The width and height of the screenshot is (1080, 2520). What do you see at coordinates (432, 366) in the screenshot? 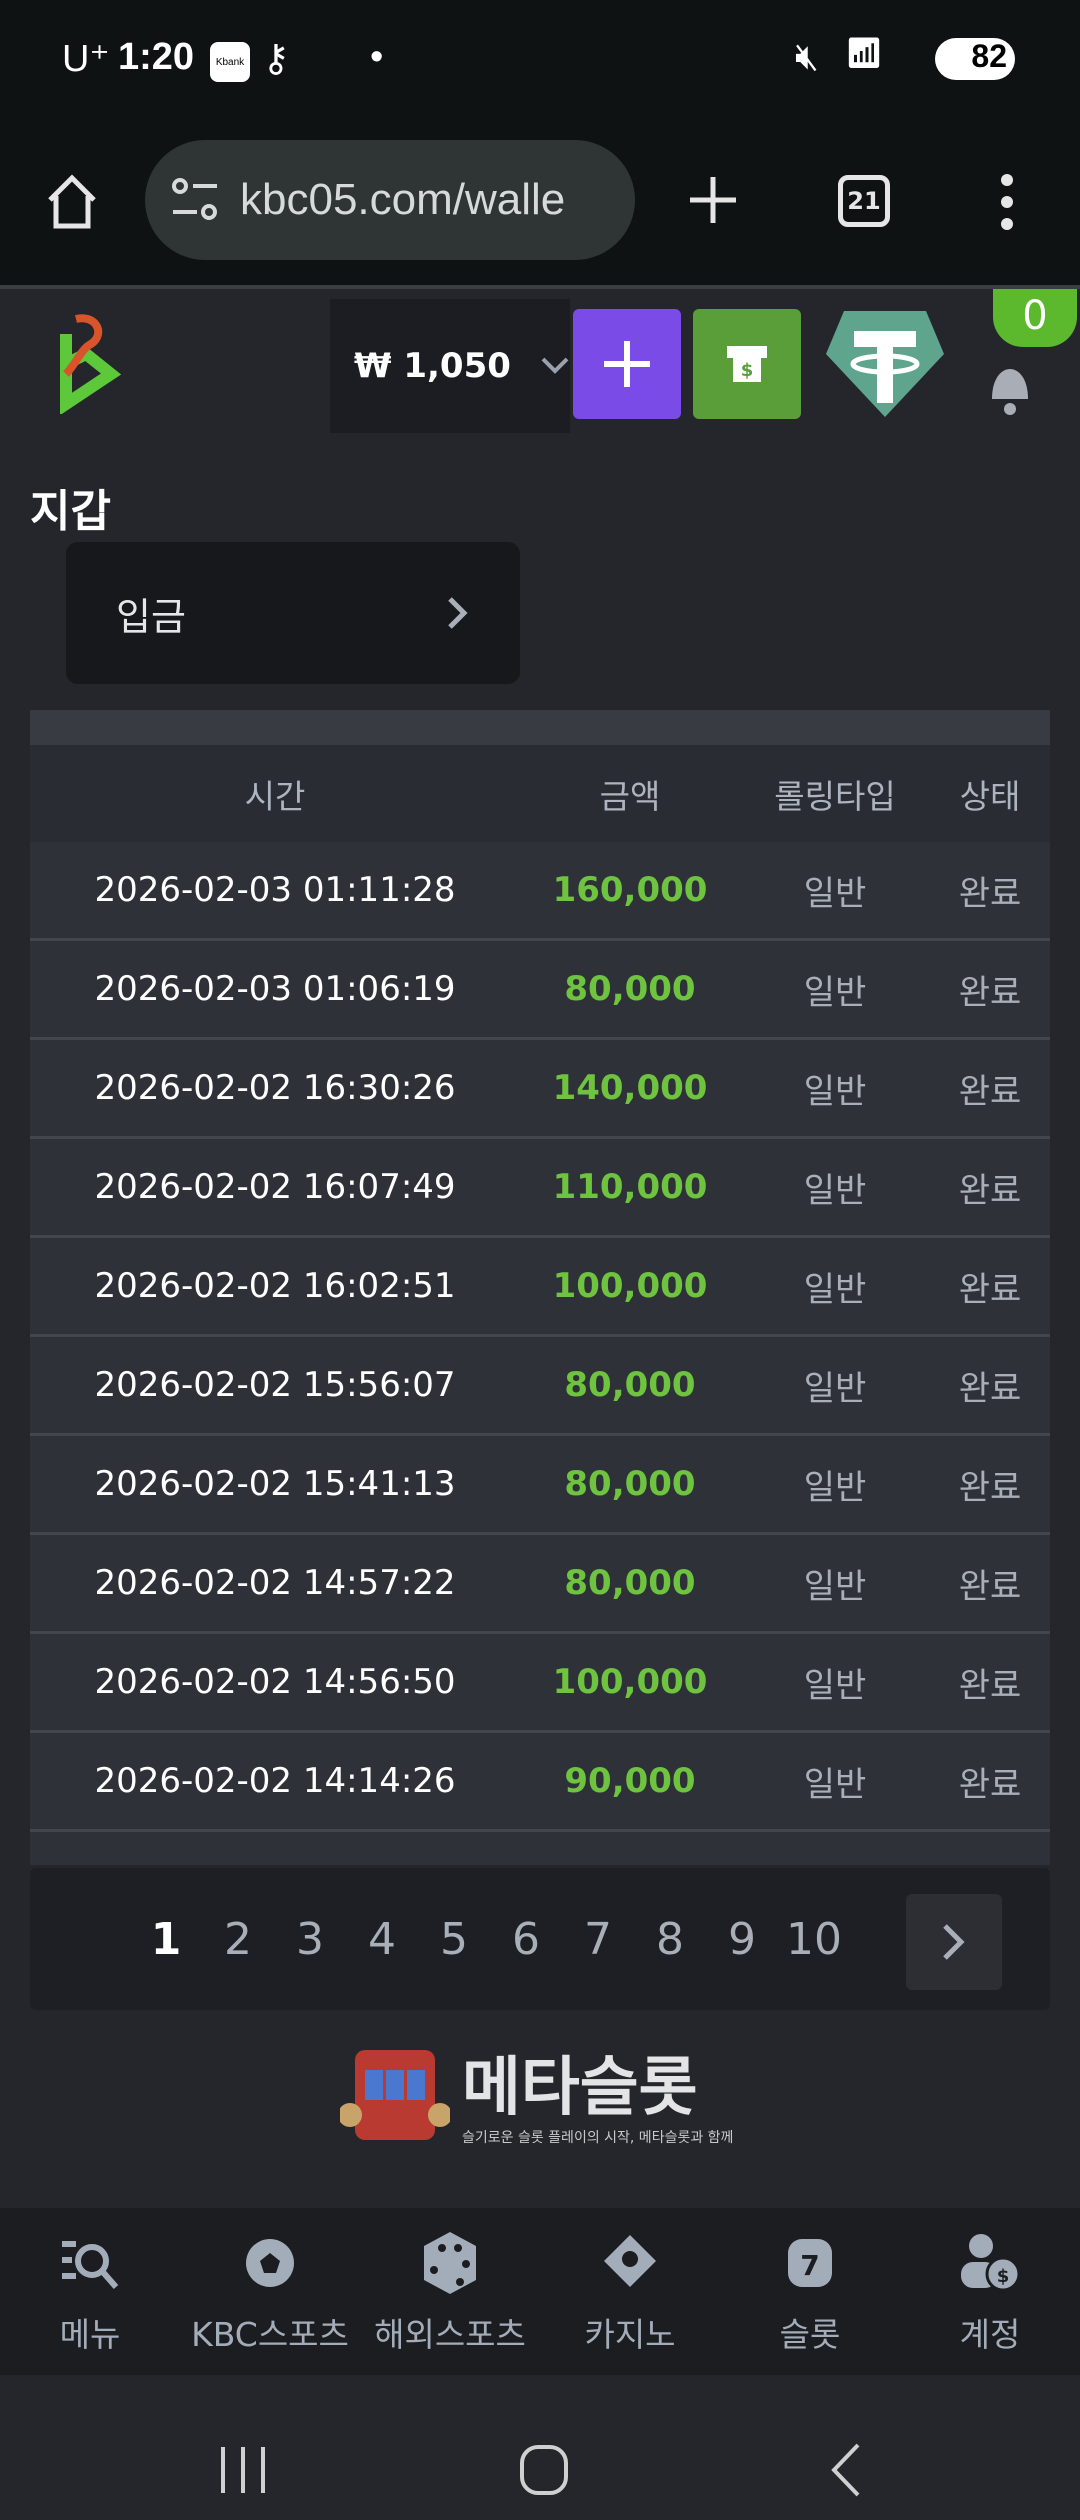
I see `balance-amount: ₩ 1,050` at bounding box center [432, 366].